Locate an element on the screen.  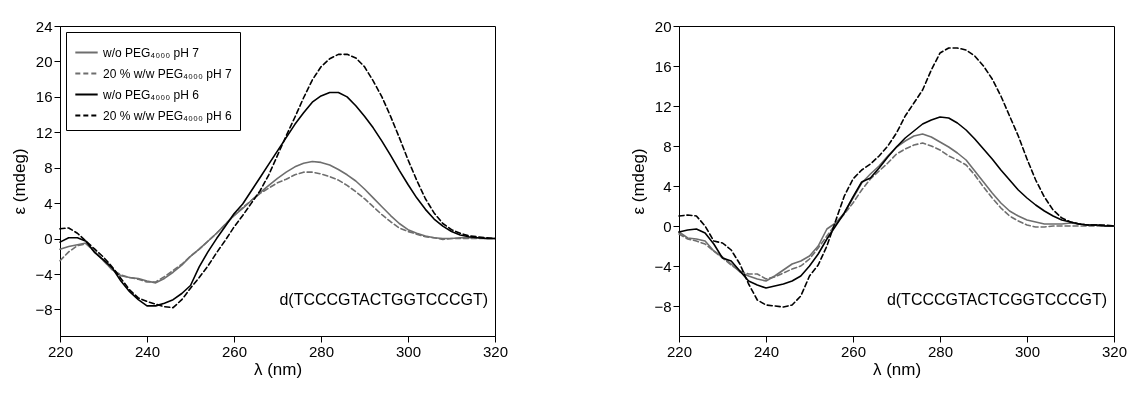
legend-label: w/o PEG₄₀₀₀ pH 7 is located at coordinates (151, 52).